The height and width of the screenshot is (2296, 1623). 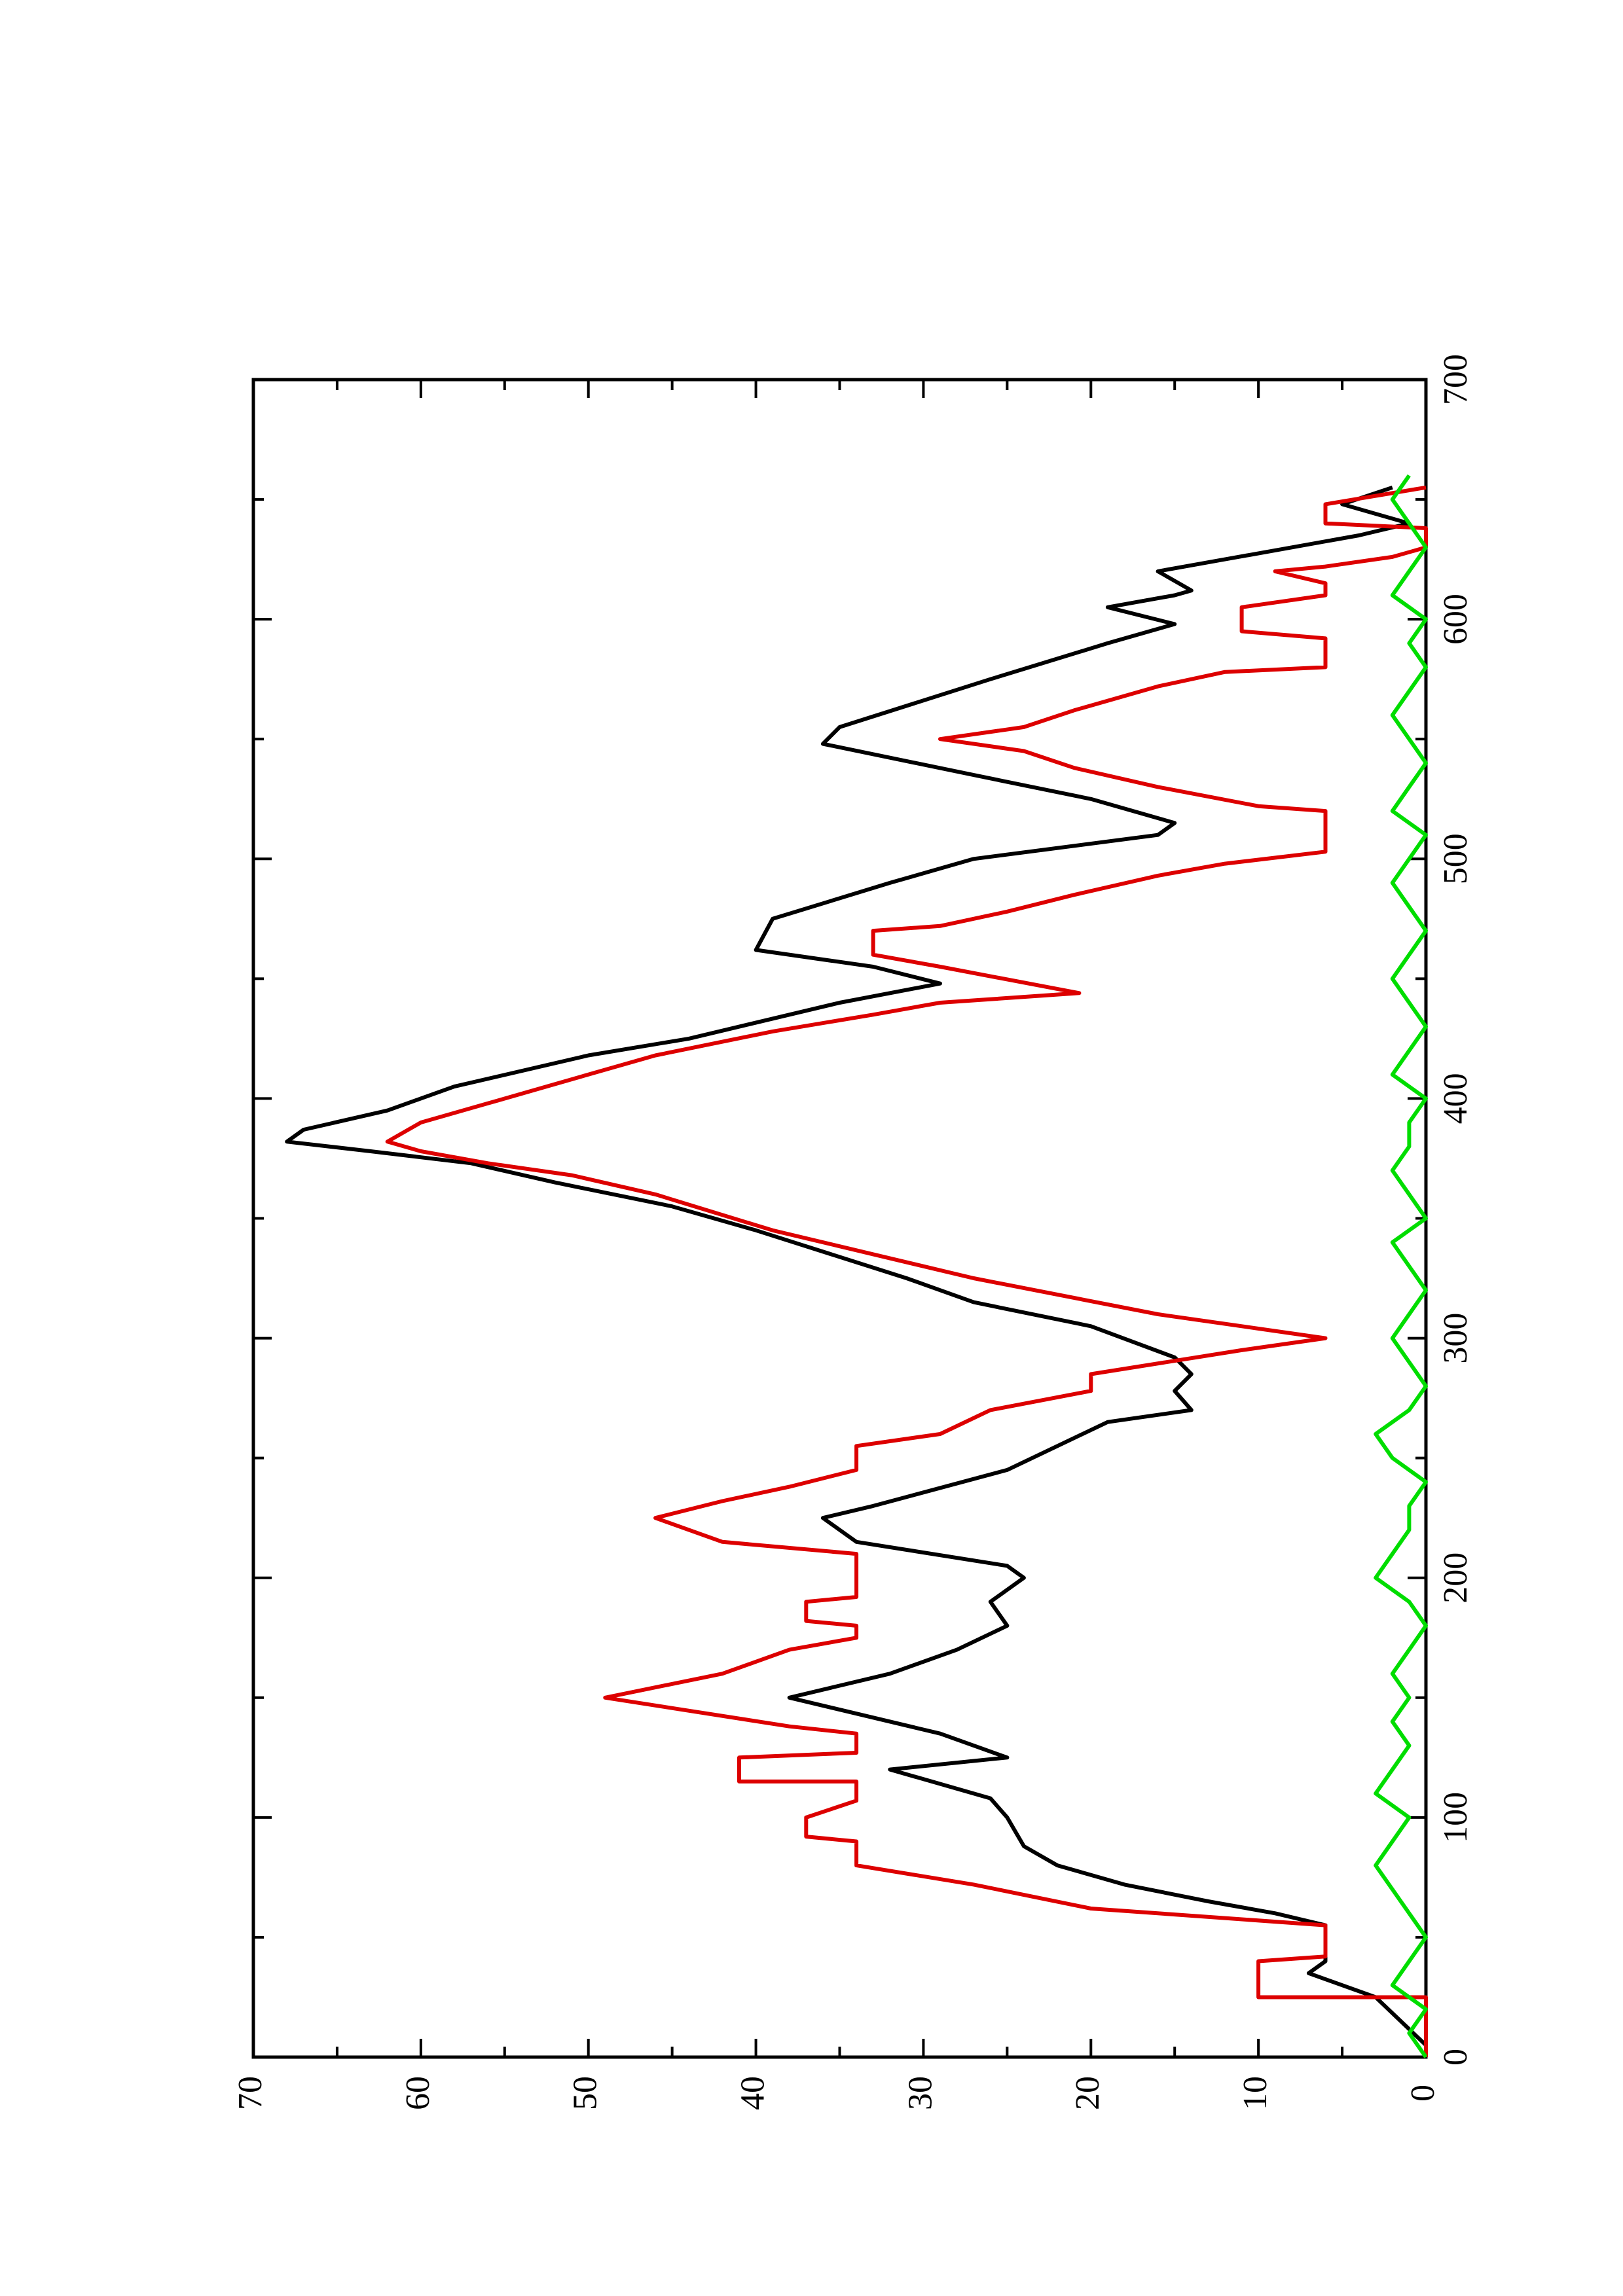 What do you see at coordinates (1455, 1817) in the screenshot?
I see `x-tick-label: 100` at bounding box center [1455, 1817].